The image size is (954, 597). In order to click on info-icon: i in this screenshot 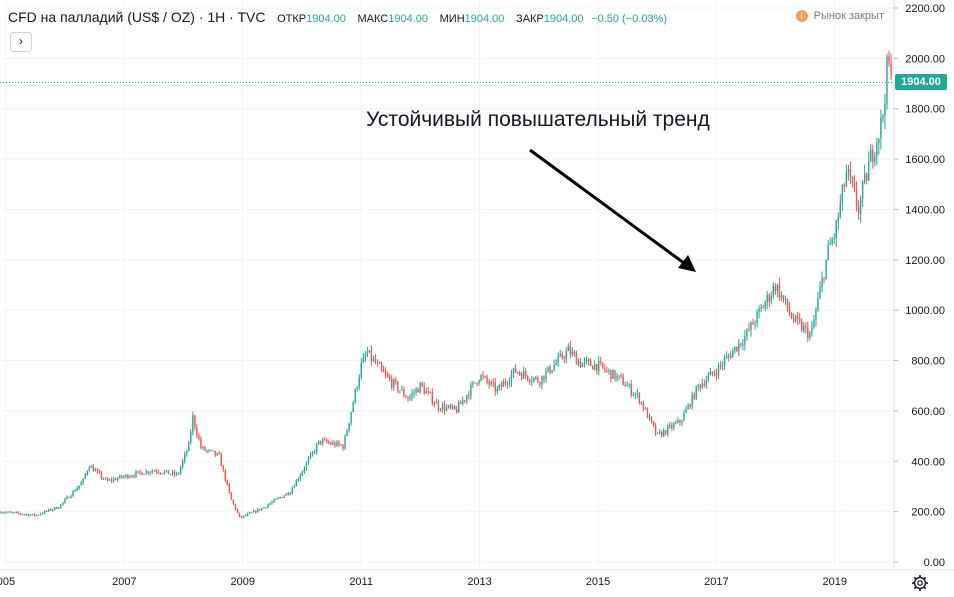, I will do `click(801, 16)`.